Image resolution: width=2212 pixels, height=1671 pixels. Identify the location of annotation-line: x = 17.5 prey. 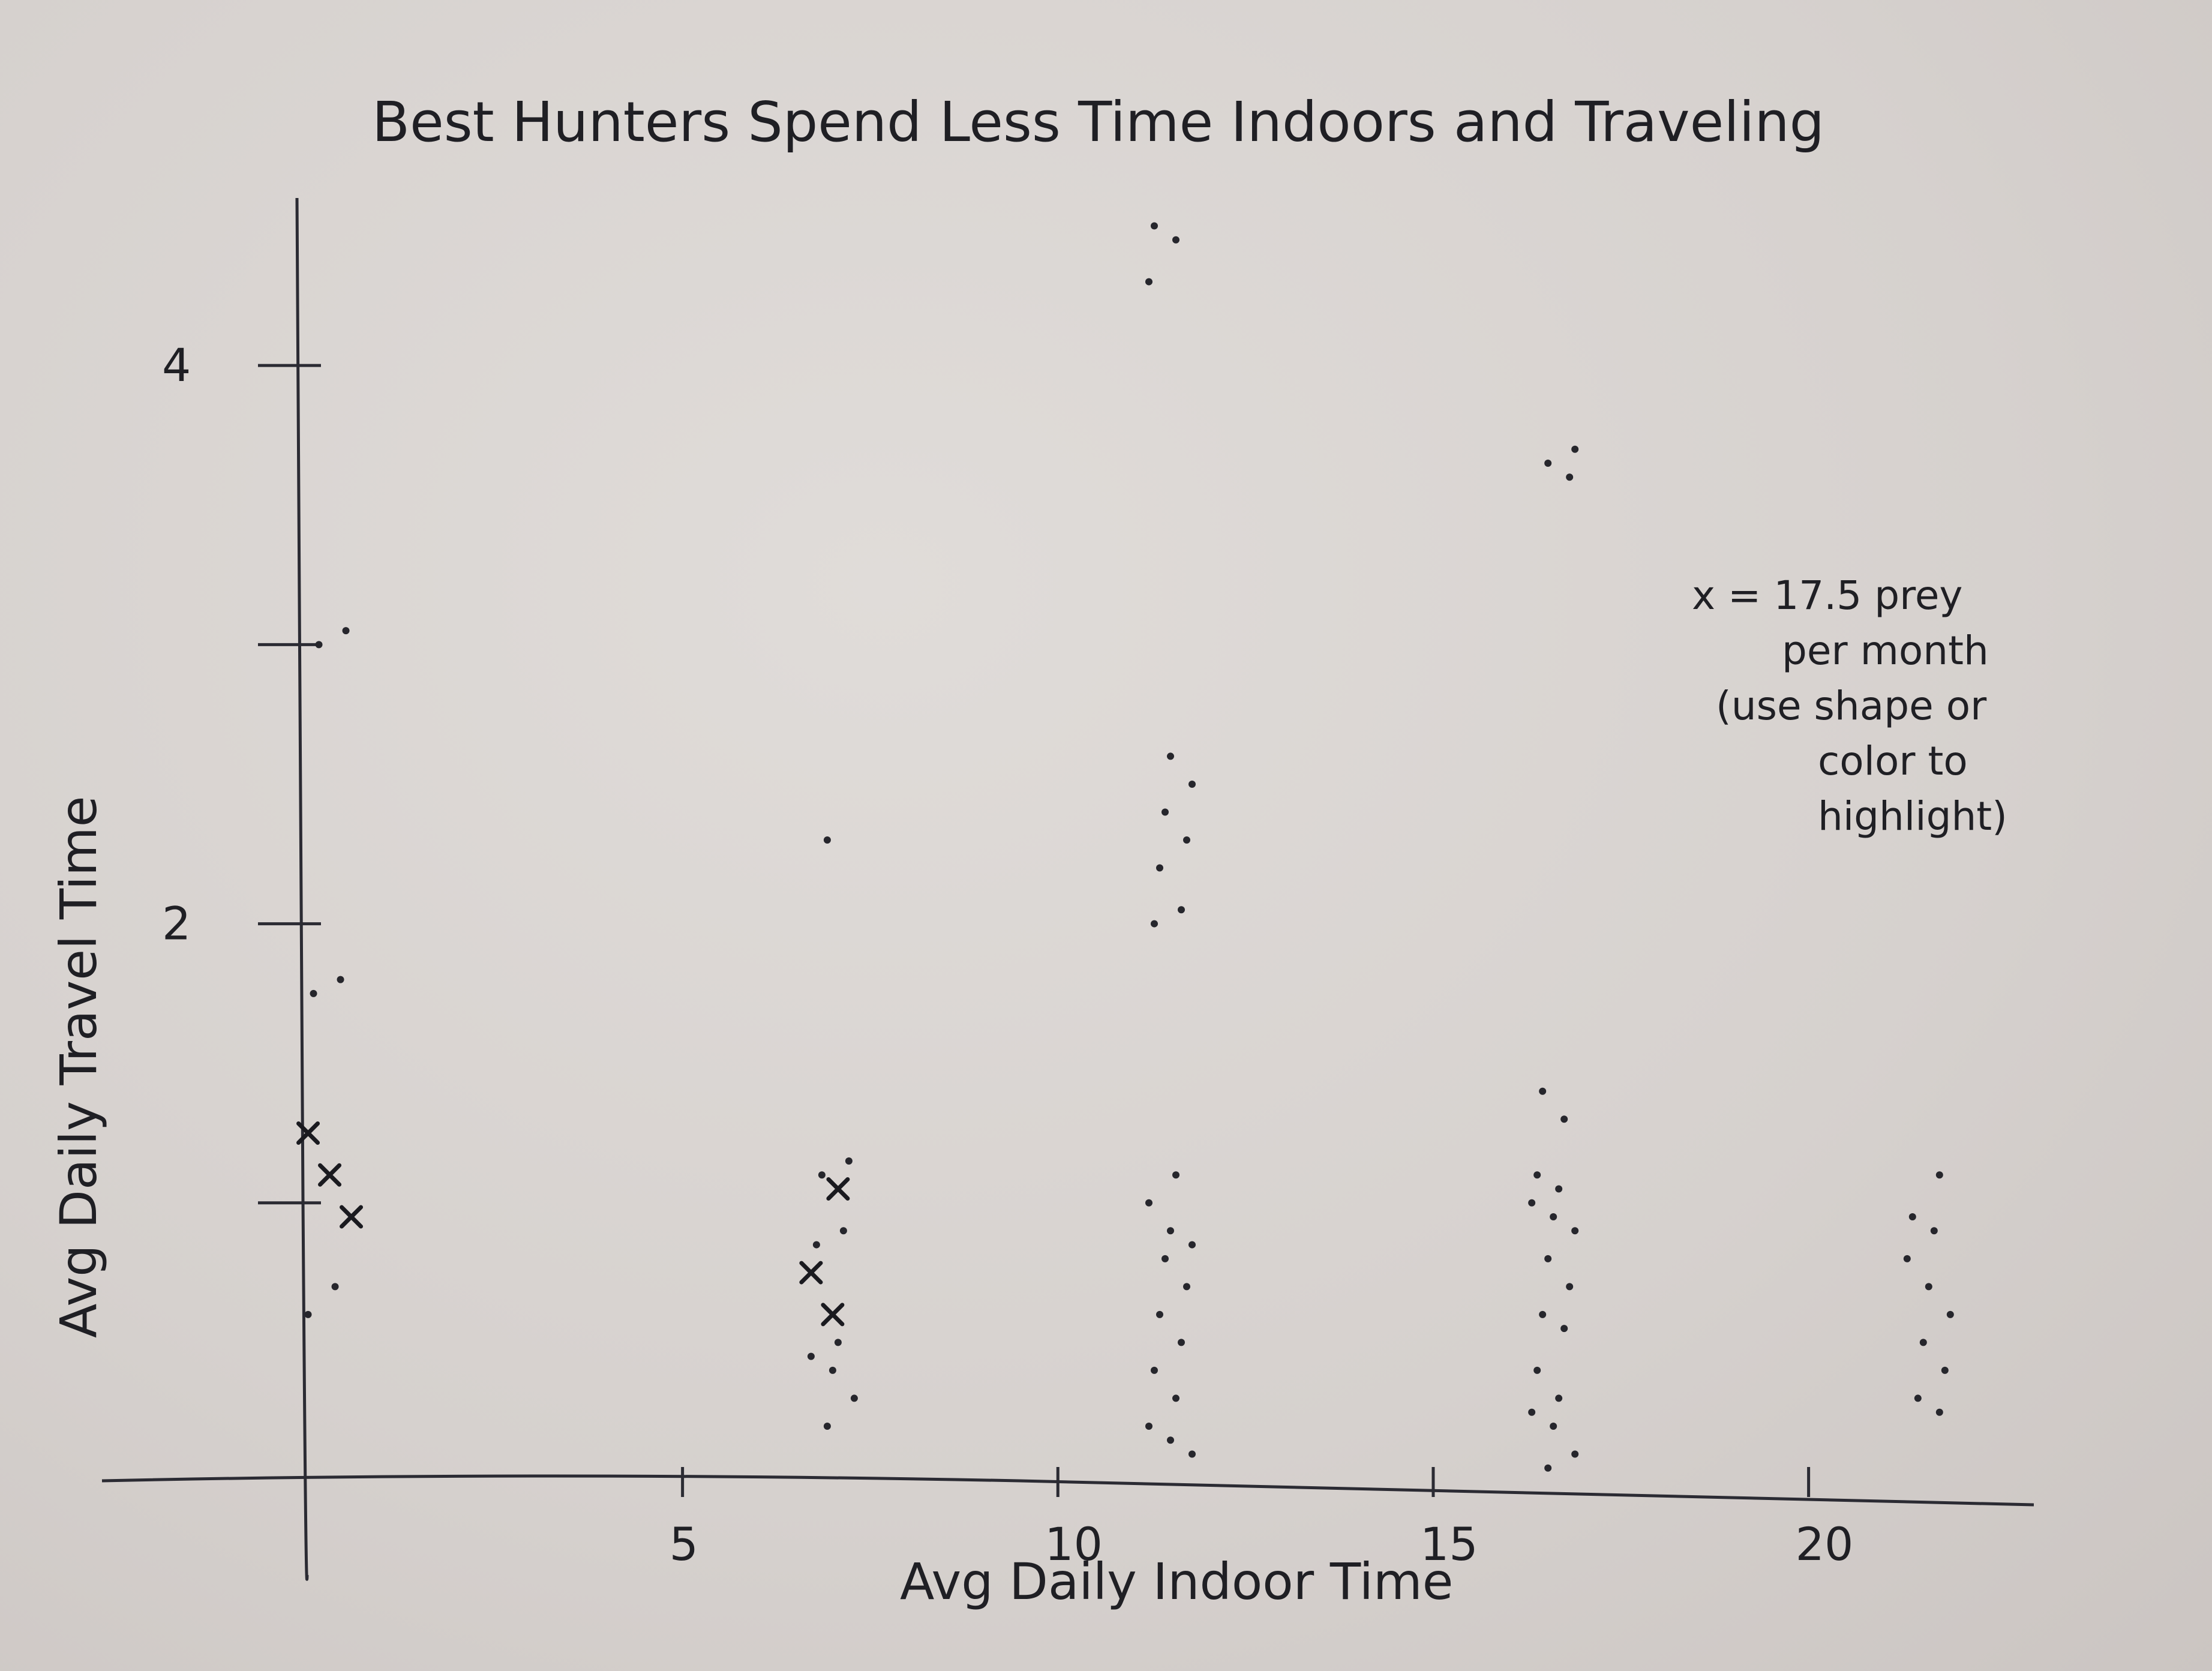
(1827, 595).